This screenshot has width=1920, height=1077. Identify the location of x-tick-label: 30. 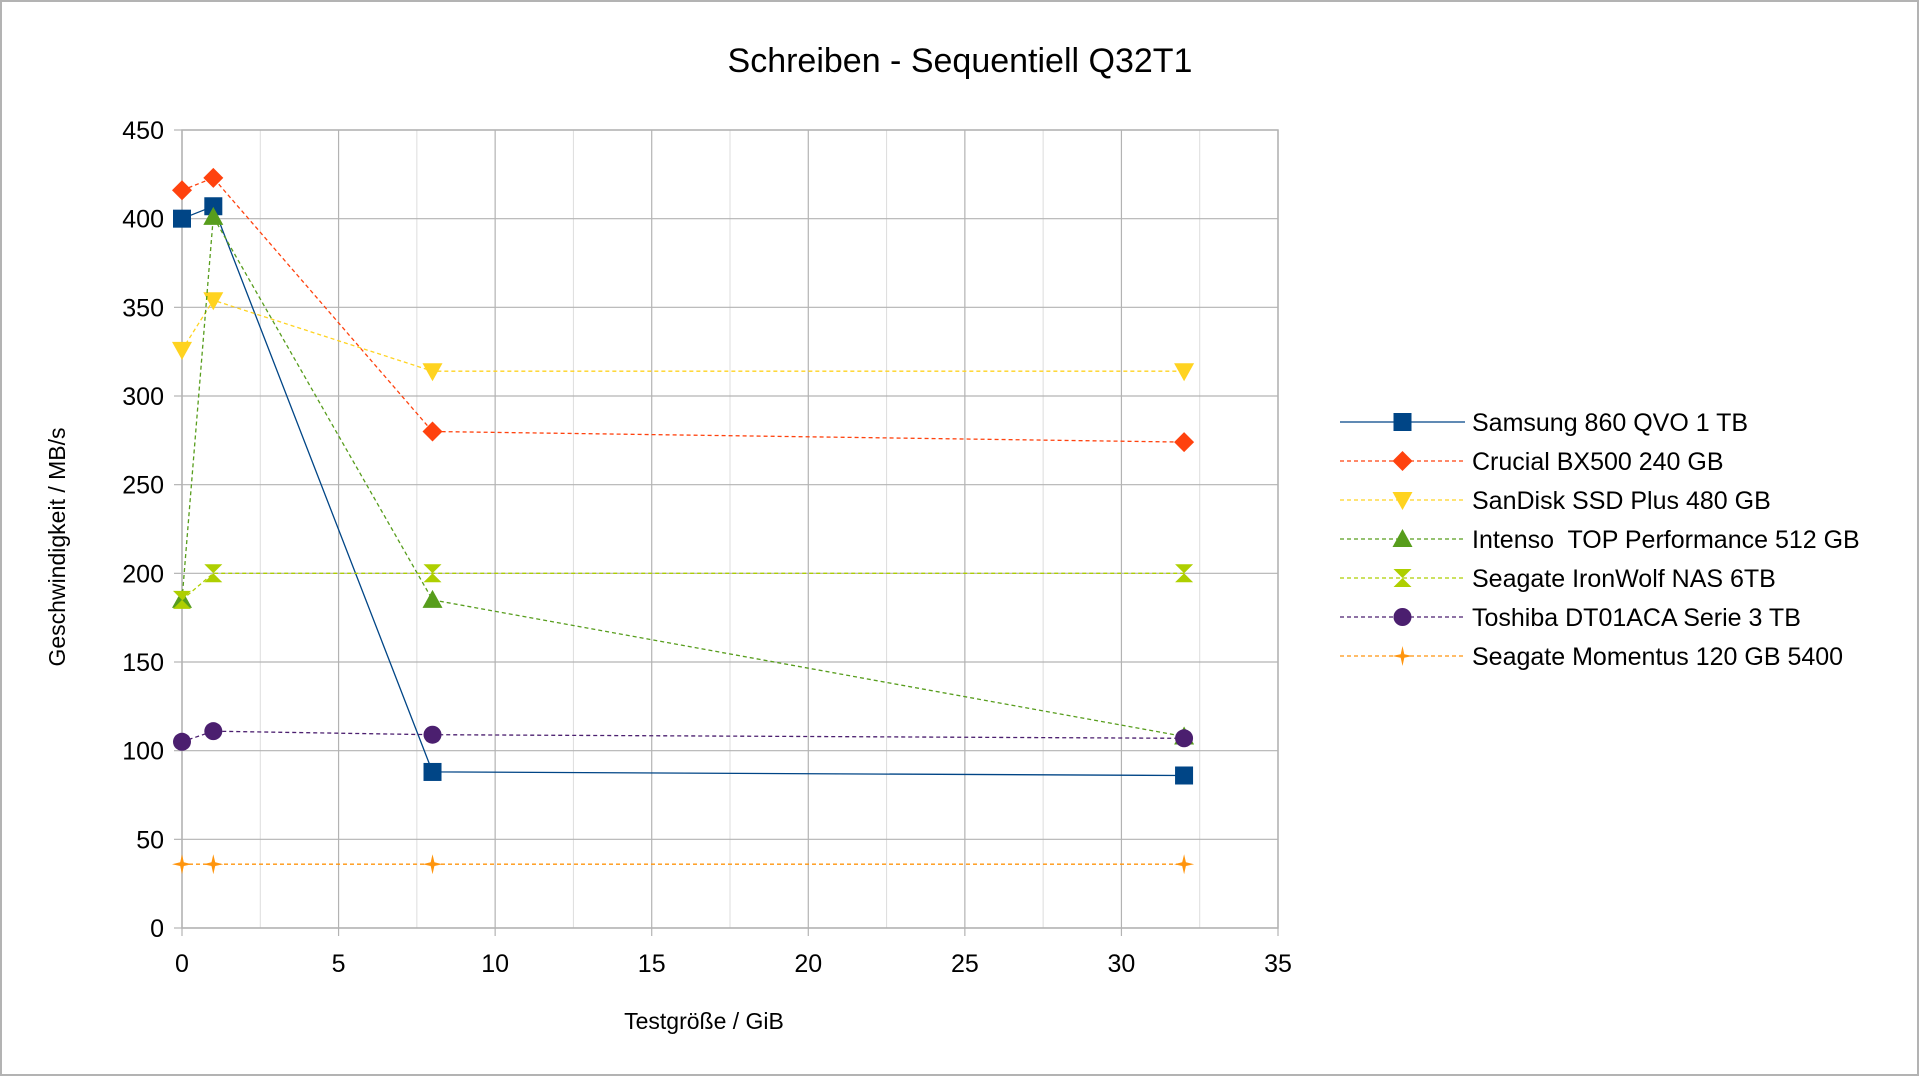
(1122, 964).